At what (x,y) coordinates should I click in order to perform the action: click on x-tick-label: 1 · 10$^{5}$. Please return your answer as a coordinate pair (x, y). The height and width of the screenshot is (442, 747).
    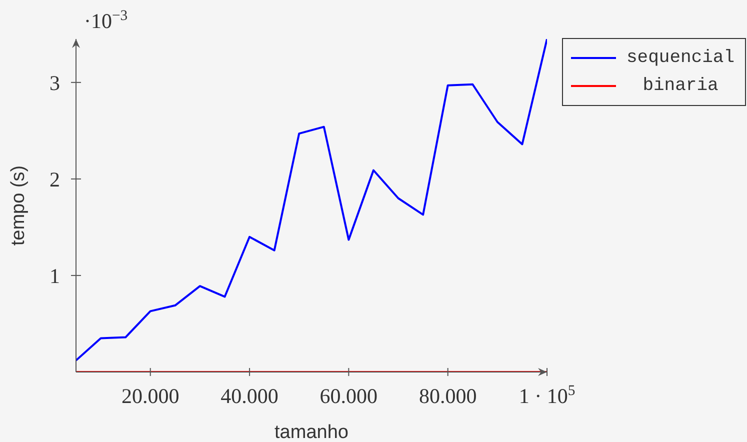
    Looking at the image, I should click on (547, 395).